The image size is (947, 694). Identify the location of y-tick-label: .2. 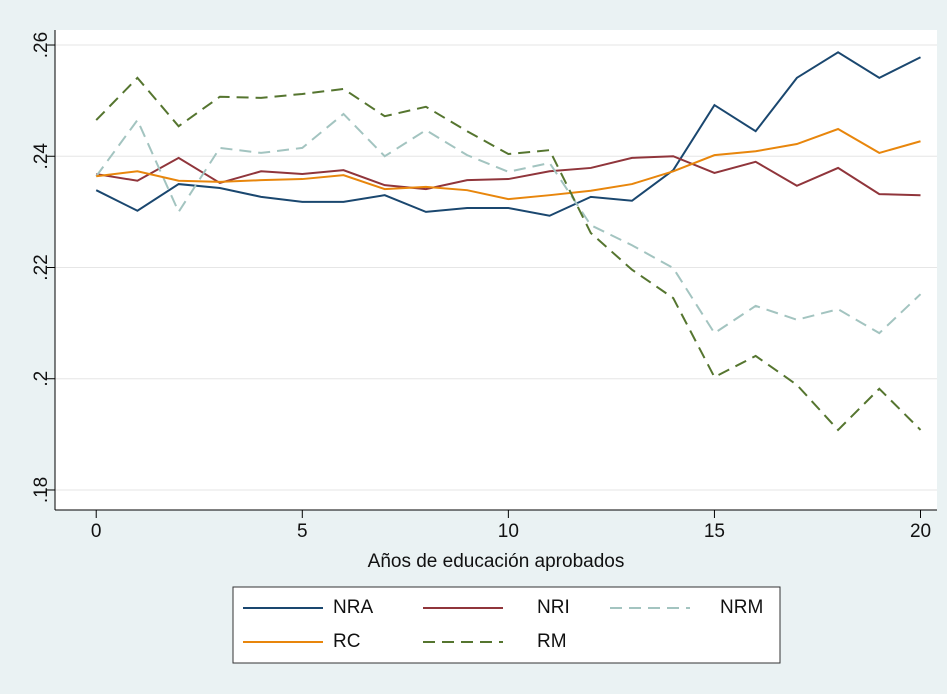
(41, 379).